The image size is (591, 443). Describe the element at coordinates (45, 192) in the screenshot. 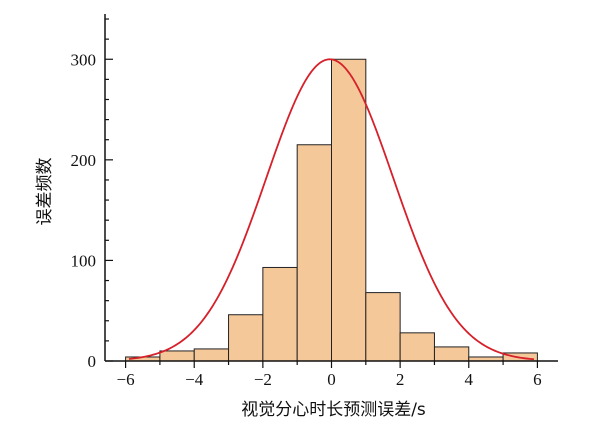

I see `y-axis-title: 误差频数` at that location.